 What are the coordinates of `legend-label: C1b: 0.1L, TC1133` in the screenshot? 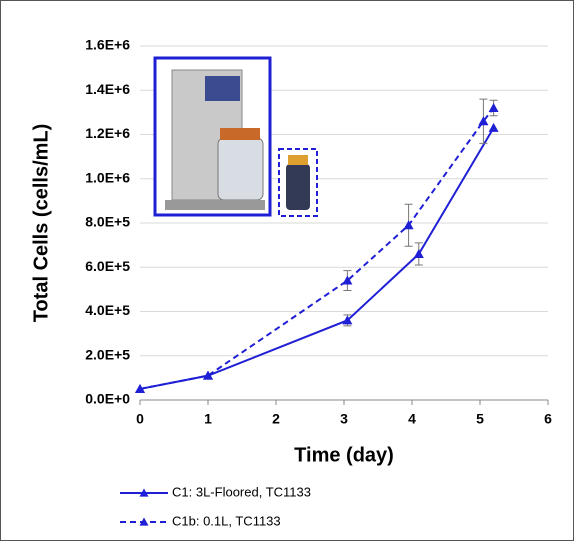 It's located at (226, 520).